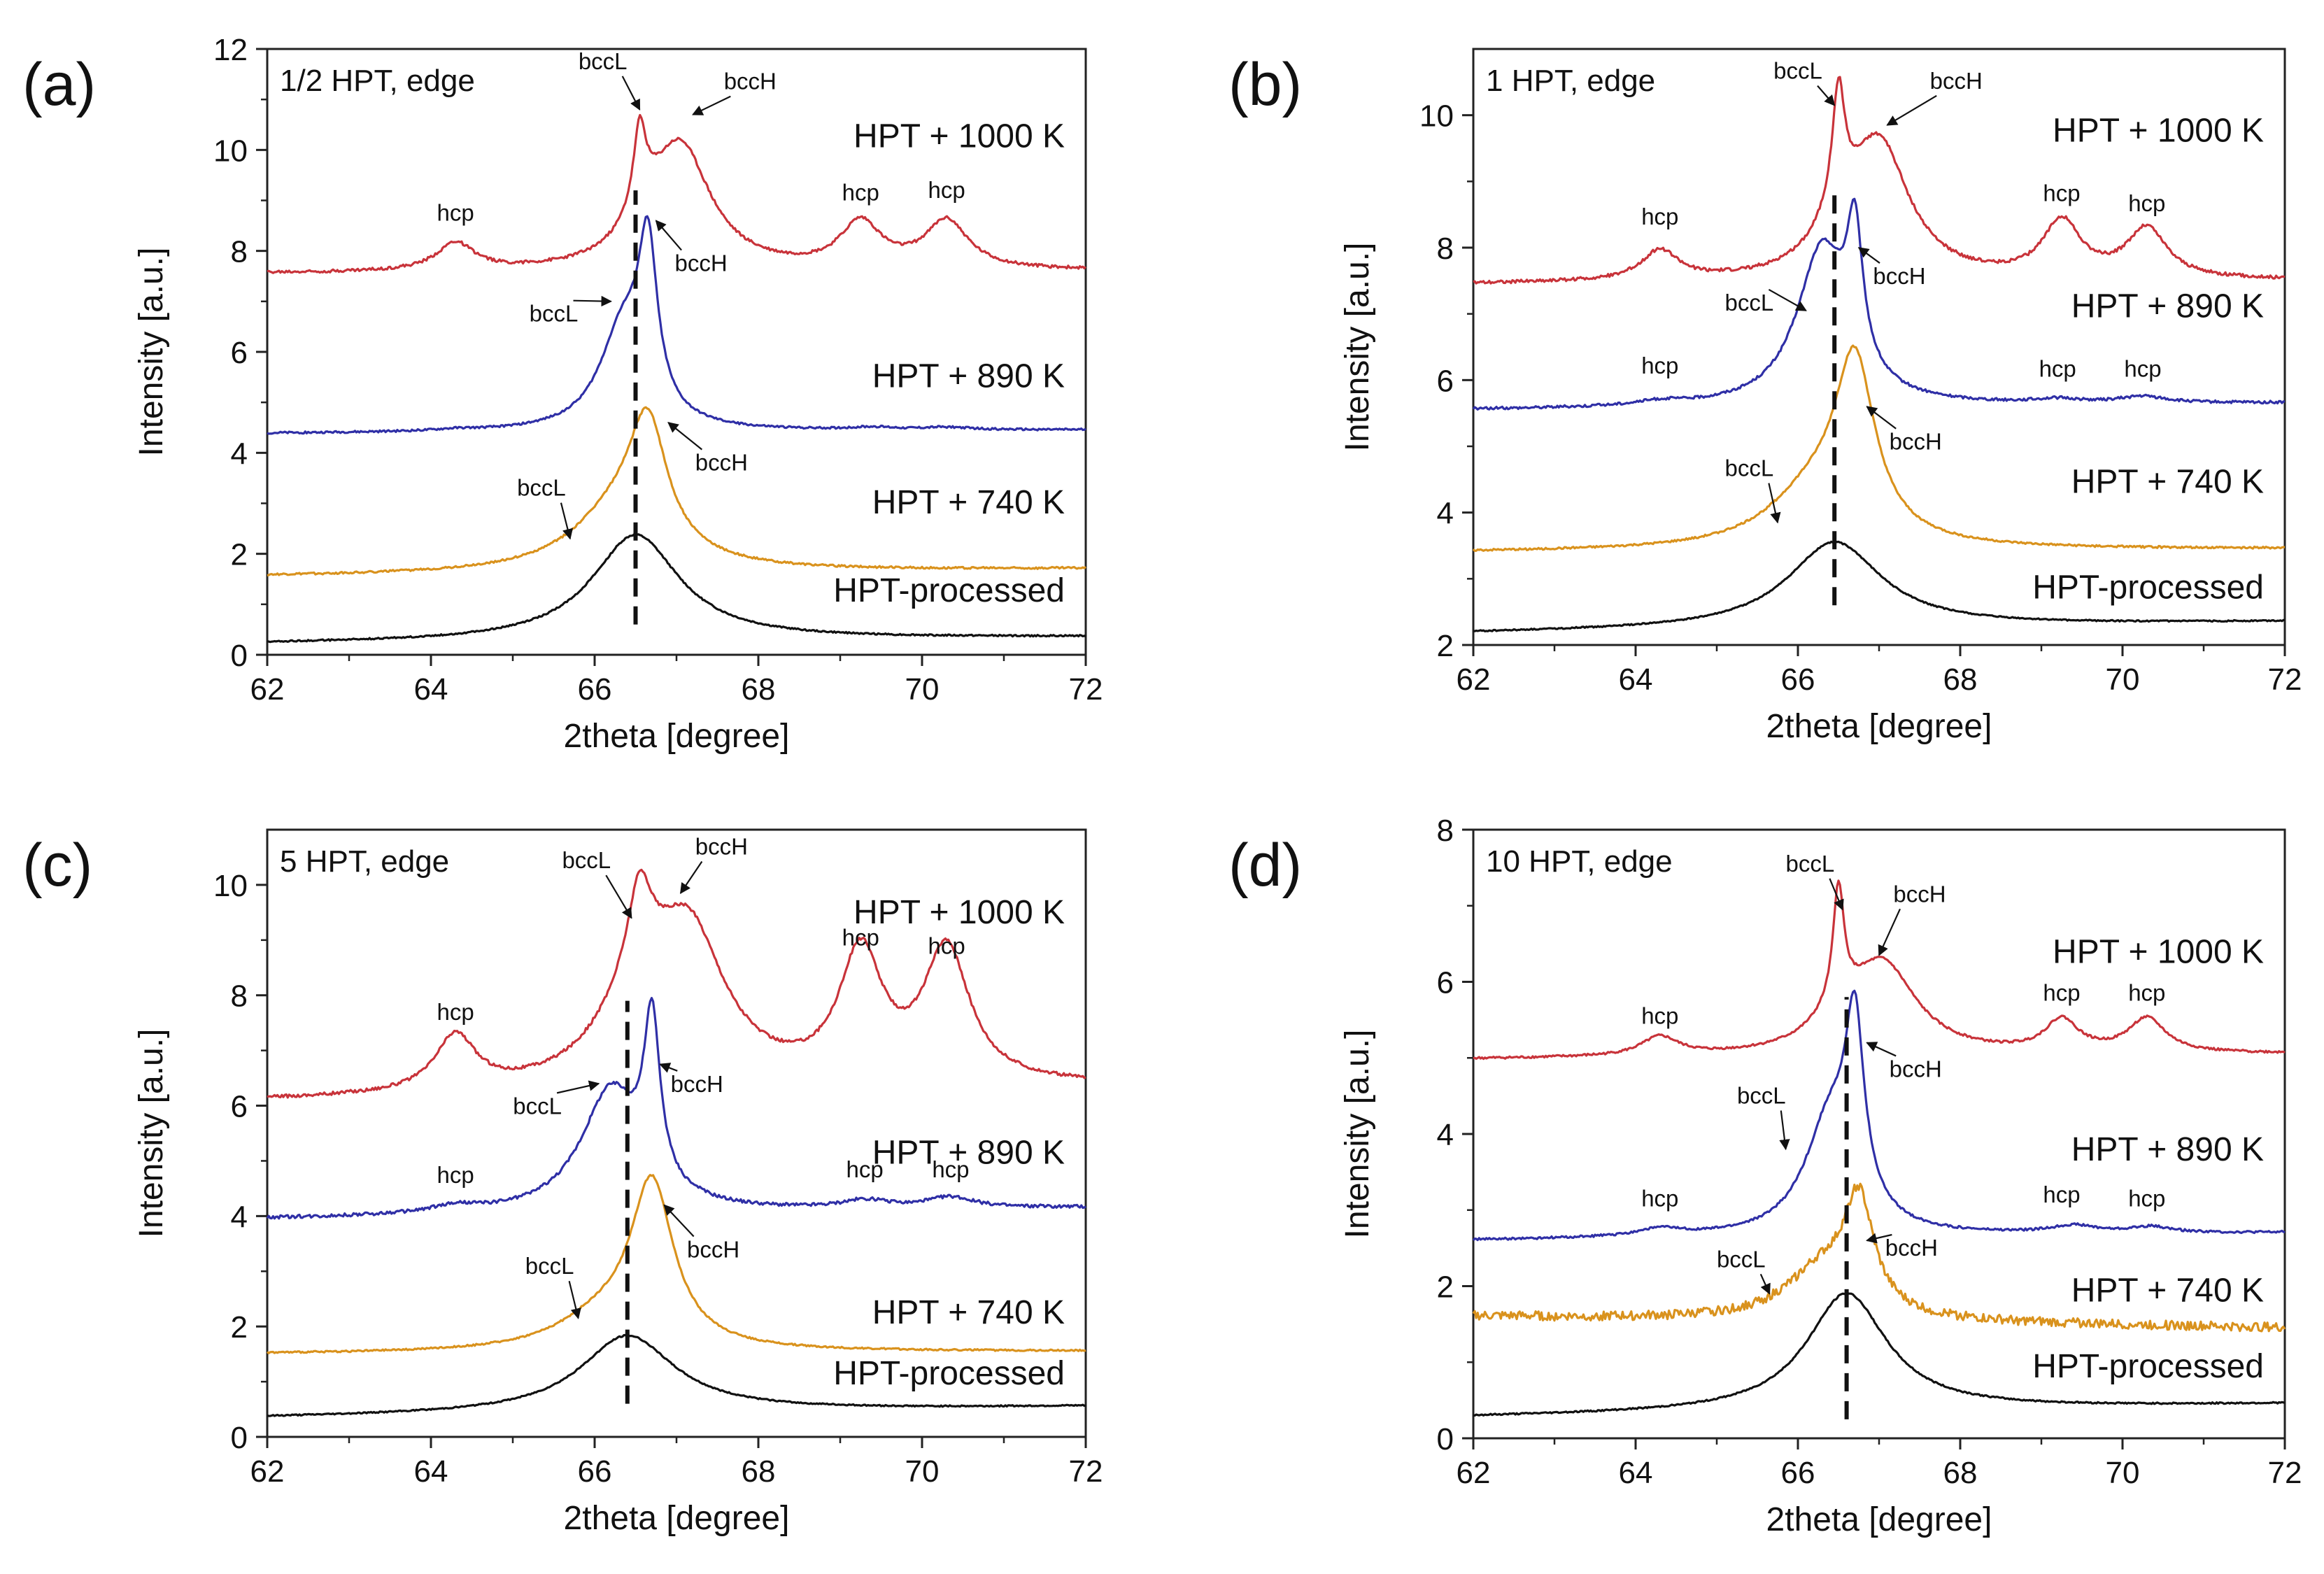 This screenshot has height=1574, width=2324. I want to click on y-tick-label: 10, so click(230, 151).